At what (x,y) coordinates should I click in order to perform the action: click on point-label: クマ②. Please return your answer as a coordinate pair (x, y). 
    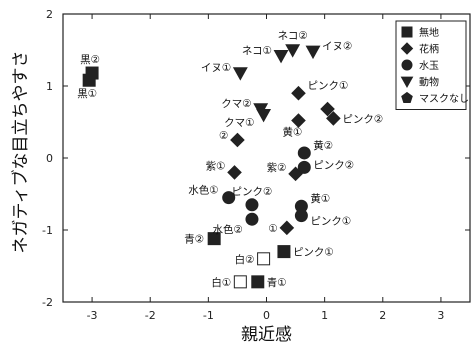
    Looking at the image, I should click on (236, 104).